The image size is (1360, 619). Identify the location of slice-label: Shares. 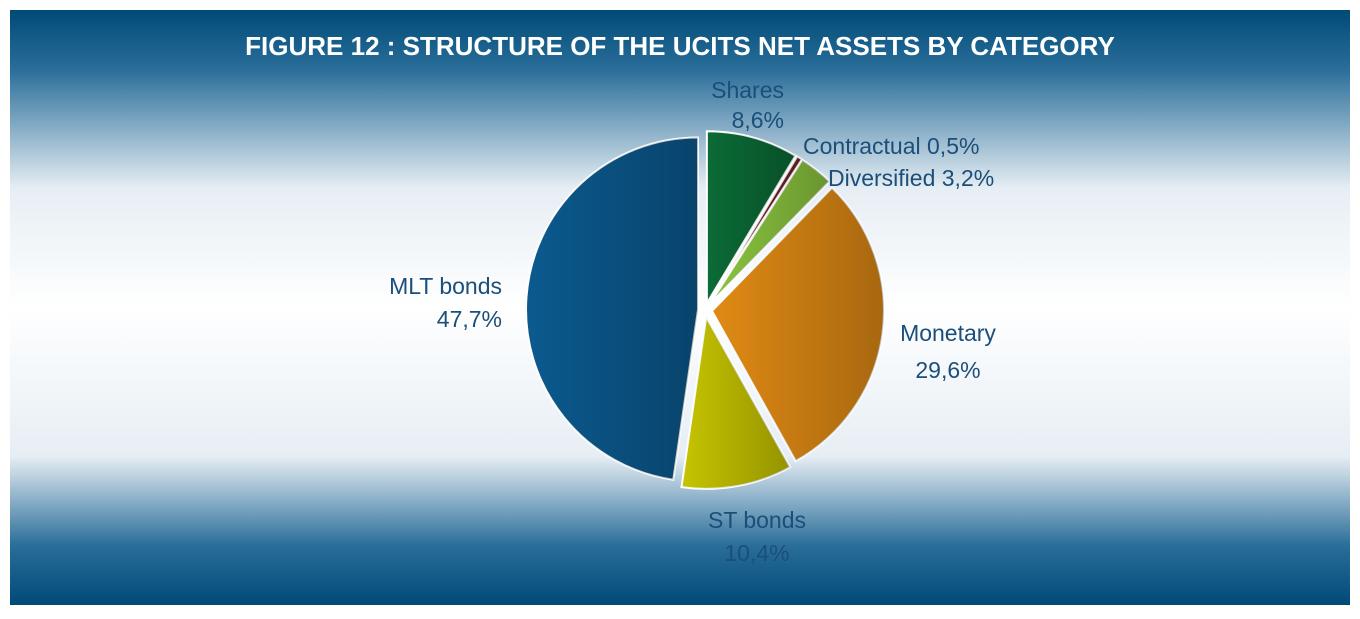
(747, 90).